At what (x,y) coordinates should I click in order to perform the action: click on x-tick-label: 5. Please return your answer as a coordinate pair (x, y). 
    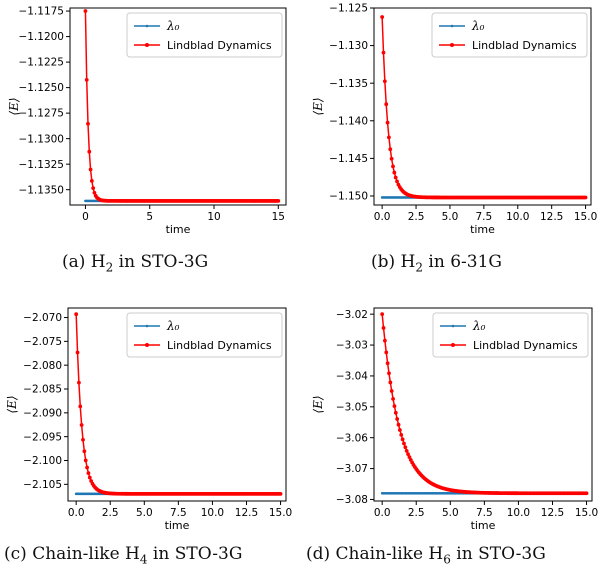
    Looking at the image, I should click on (149, 217).